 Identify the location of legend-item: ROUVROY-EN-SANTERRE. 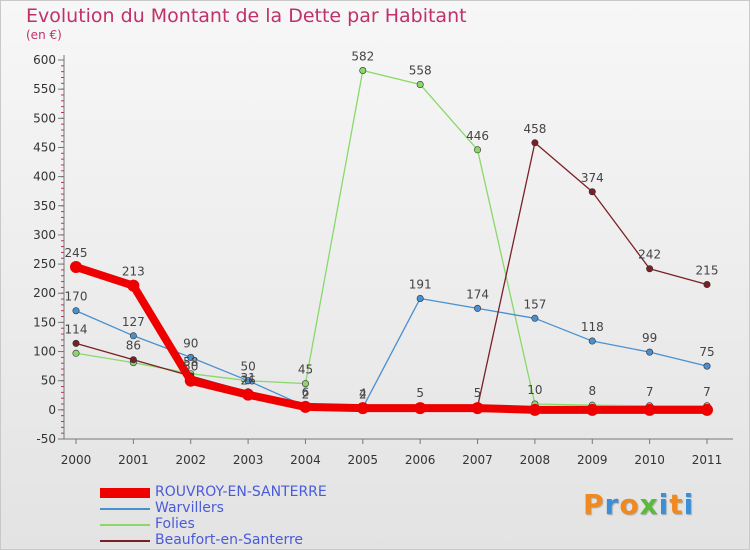
(250, 492).